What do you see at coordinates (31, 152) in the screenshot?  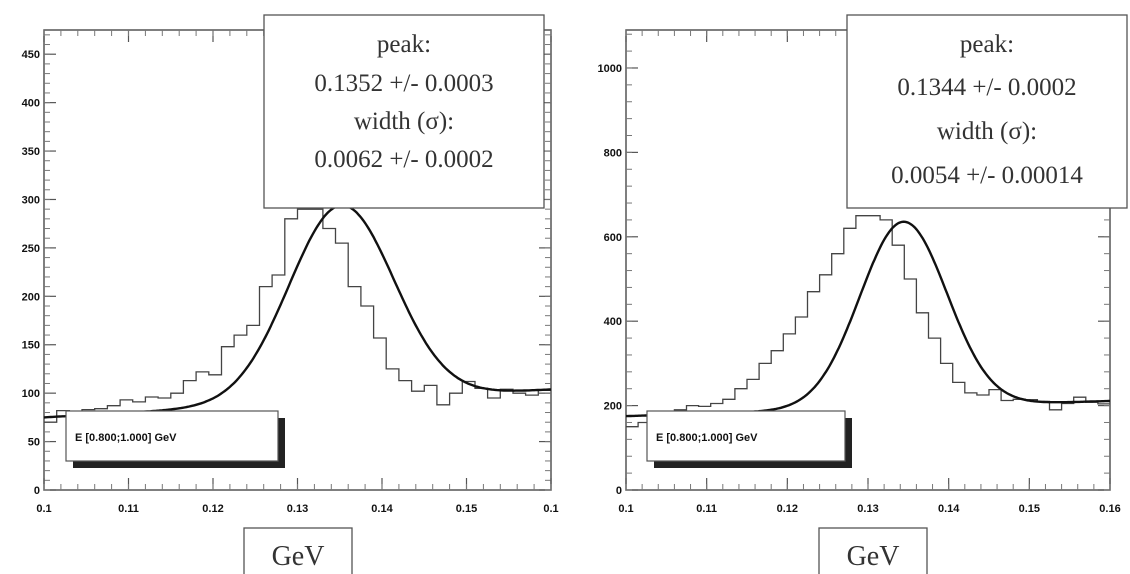 I see `y-tick-label: 350` at bounding box center [31, 152].